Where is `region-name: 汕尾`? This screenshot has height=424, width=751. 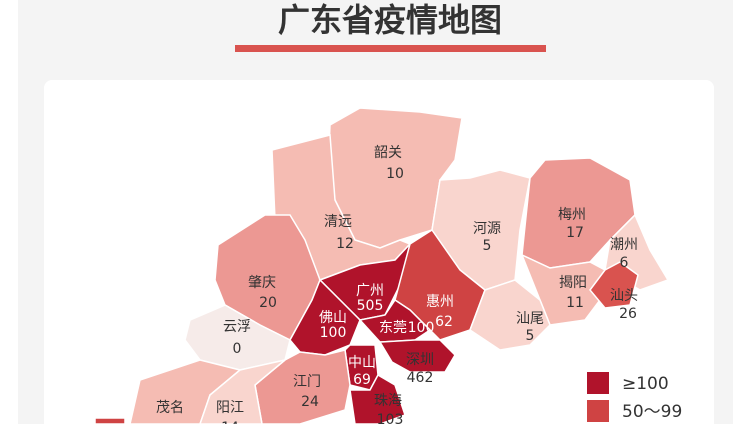 region-name: 汕尾 is located at coordinates (530, 319).